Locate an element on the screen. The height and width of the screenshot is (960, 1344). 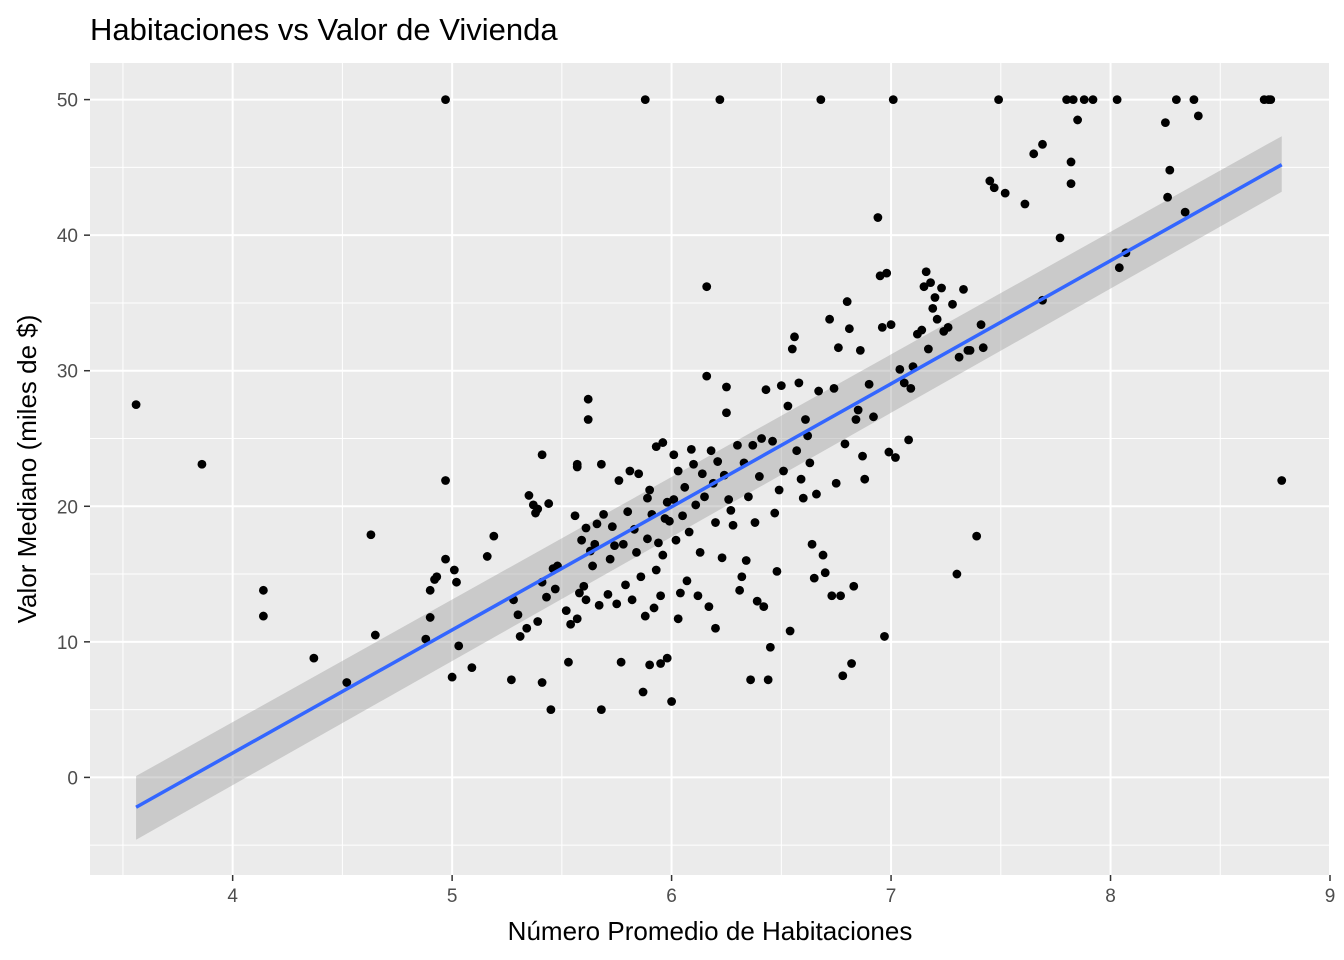
x-tick-label: 4 is located at coordinates (232, 896).